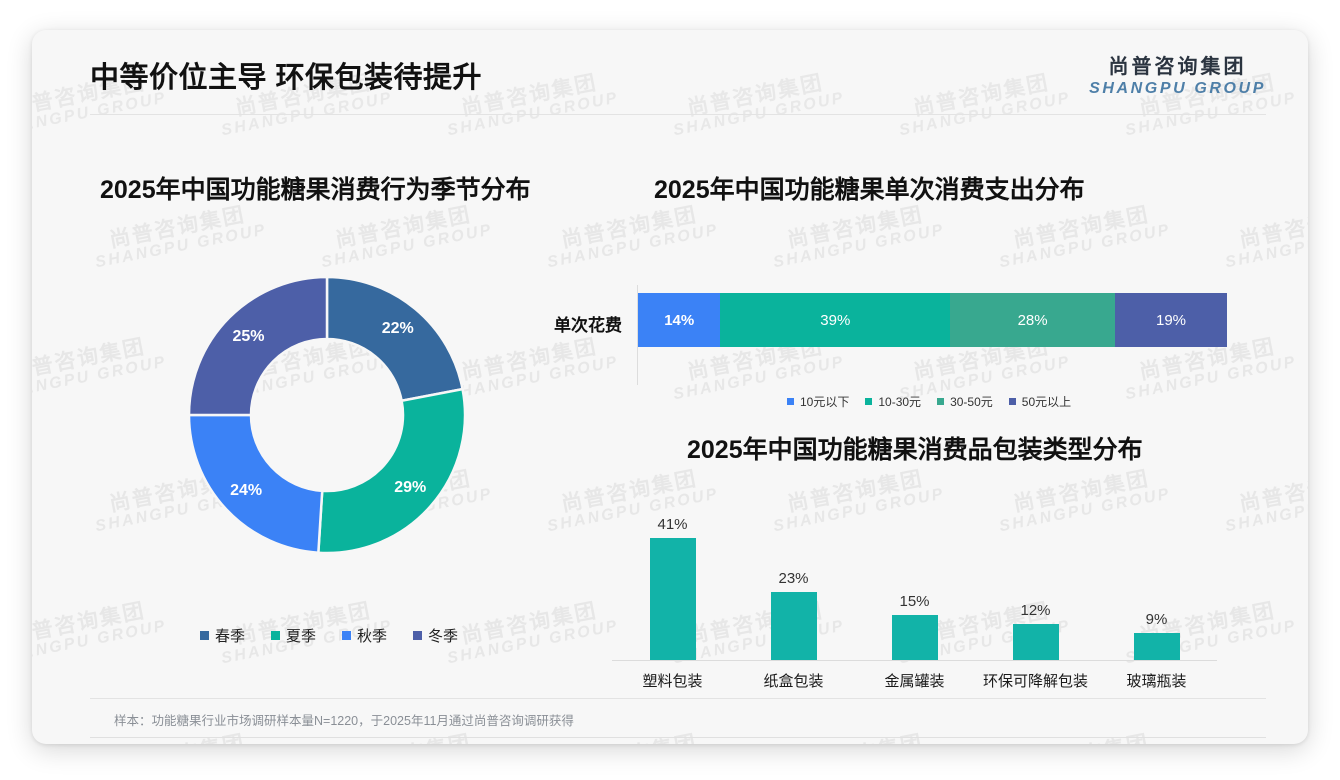 This screenshot has width=1340, height=780. Describe the element at coordinates (679, 320) in the screenshot. I see `stacked-bar-segment: 14%` at that location.